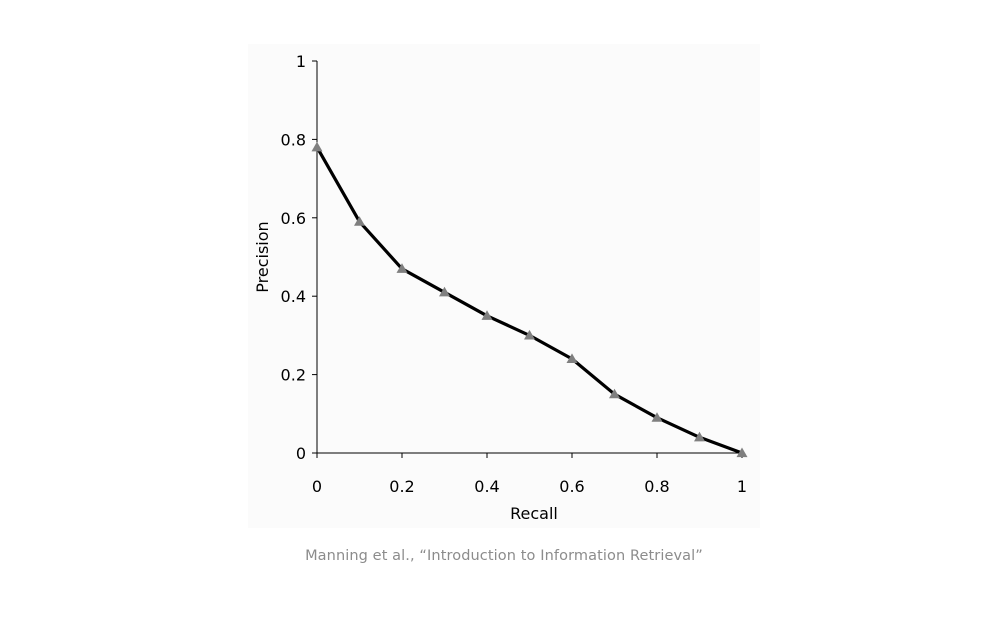 This screenshot has width=1008, height=617. I want to click on y-tick-label: 1, so click(301, 61).